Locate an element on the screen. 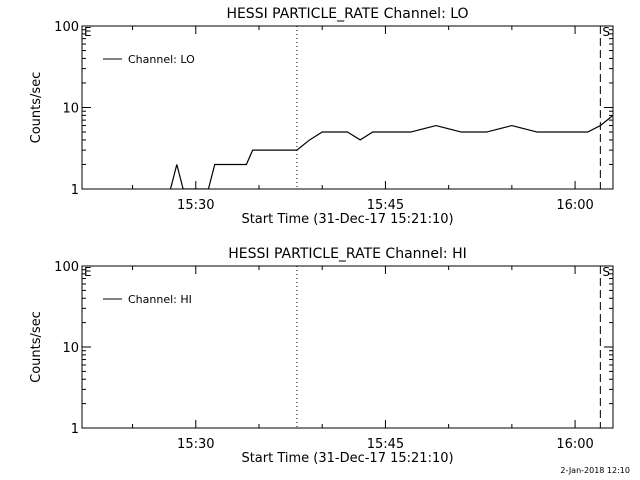 Image resolution: width=640 pixels, height=480 pixels. footer-date: 2-Jan-2018 12:10 is located at coordinates (595, 470).